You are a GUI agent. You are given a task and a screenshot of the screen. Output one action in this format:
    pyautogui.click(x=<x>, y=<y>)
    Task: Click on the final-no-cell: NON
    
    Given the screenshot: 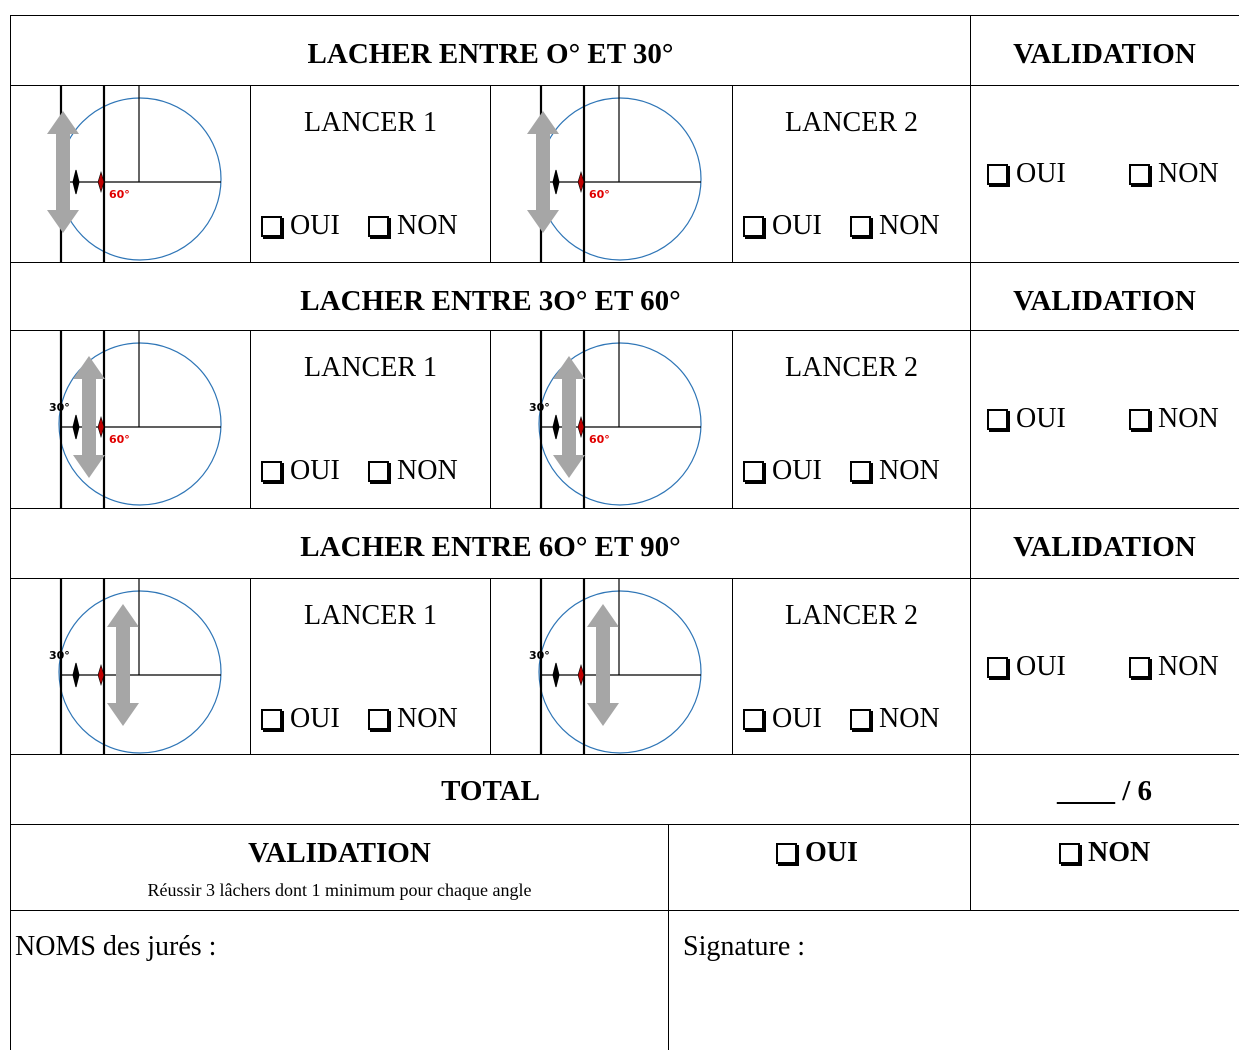 What is the action you would take?
    pyautogui.click(x=1104, y=867)
    